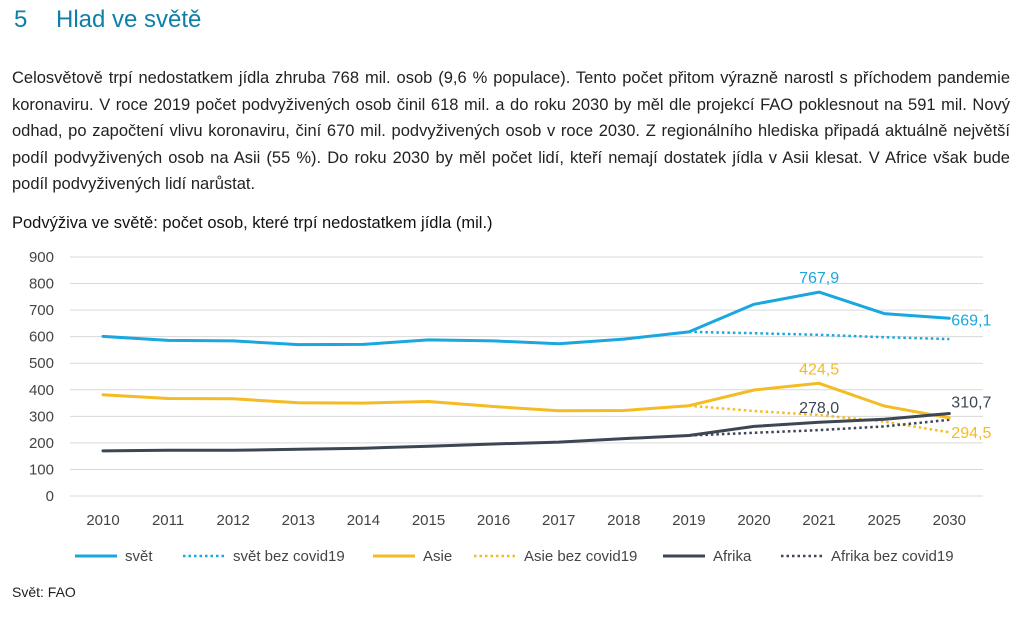 This screenshot has width=1023, height=624. I want to click on y-tick-label: 500, so click(41, 363).